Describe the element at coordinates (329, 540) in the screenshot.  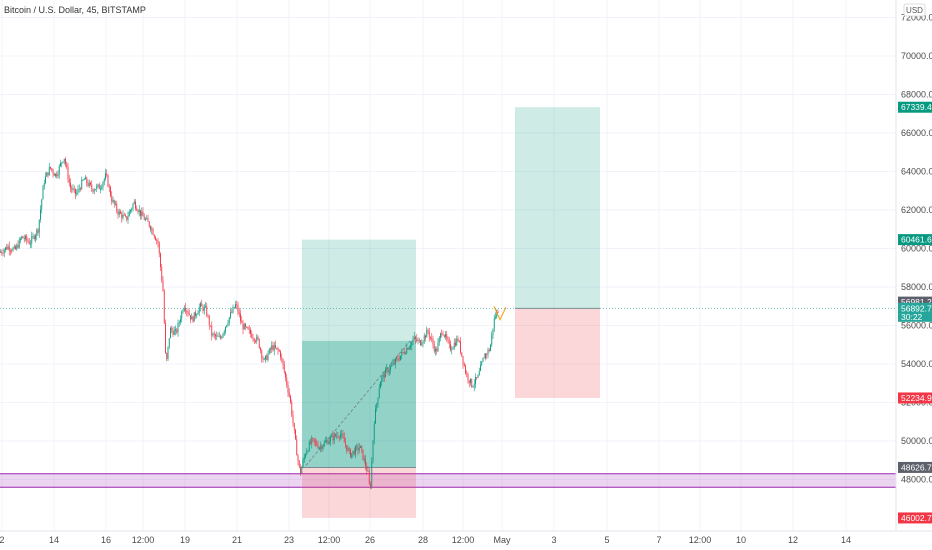
I see `time-tick-label: 12:00` at that location.